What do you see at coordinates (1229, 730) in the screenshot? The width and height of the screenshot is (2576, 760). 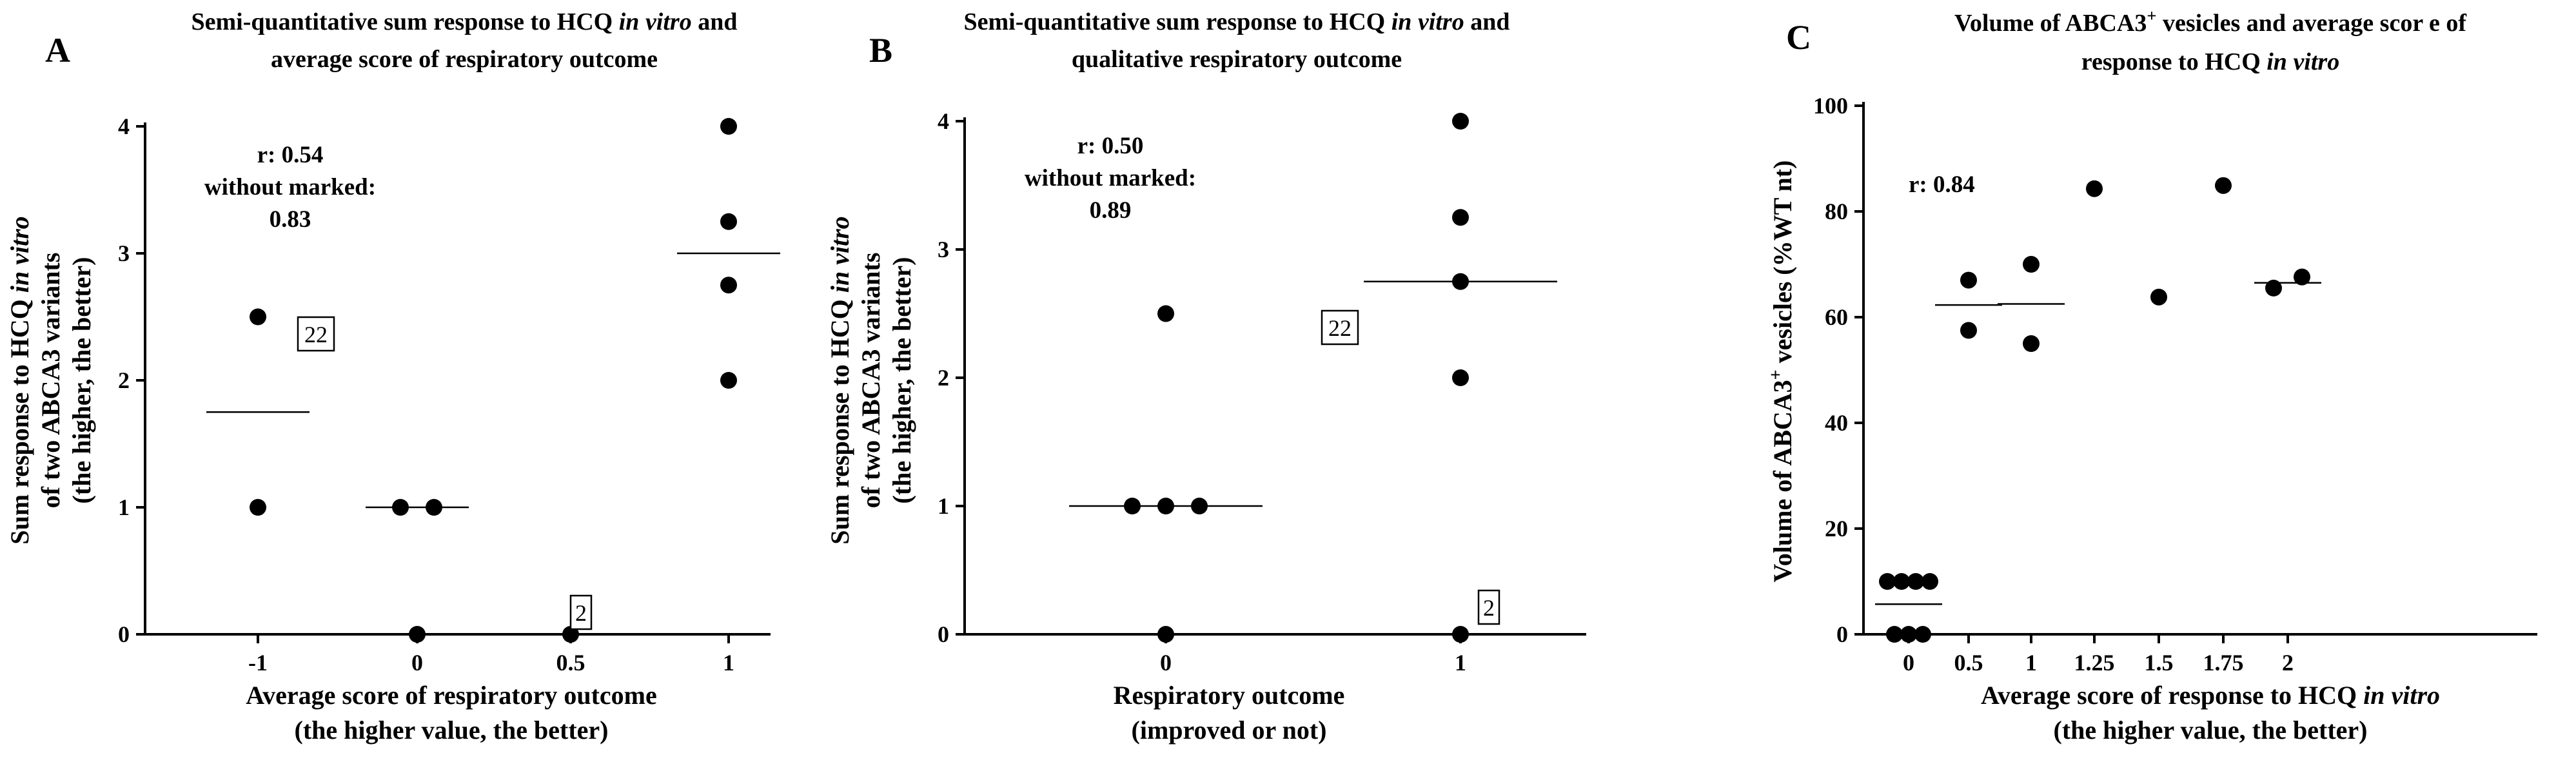 I see `x-axis-label: (improved or not)` at bounding box center [1229, 730].